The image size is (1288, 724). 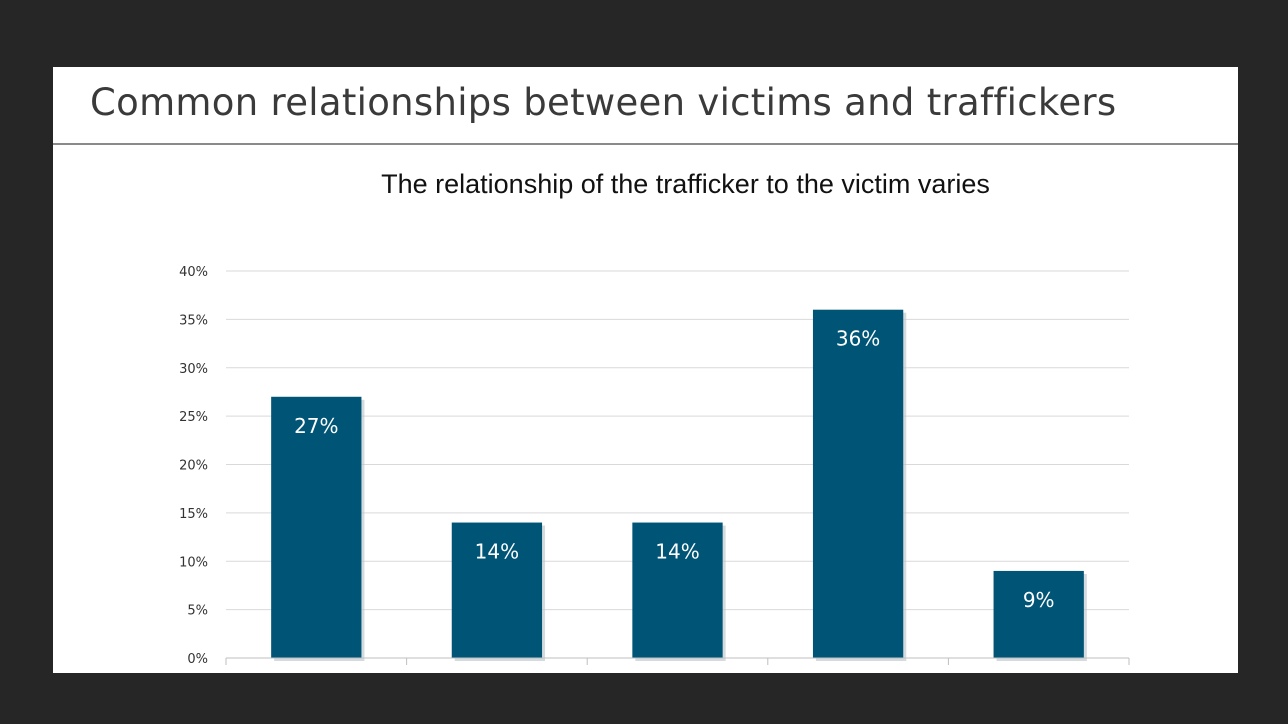 What do you see at coordinates (197, 659) in the screenshot?
I see `y-tick-label: 0%` at bounding box center [197, 659].